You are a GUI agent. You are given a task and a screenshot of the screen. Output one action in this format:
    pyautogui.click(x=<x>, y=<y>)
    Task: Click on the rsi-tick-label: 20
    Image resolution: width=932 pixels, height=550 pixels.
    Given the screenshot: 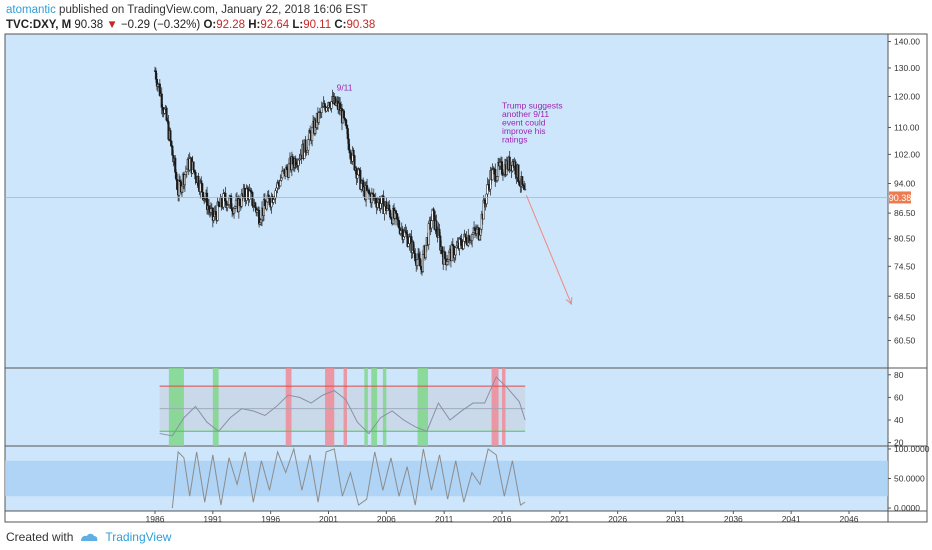 What is the action you would take?
    pyautogui.click(x=899, y=443)
    